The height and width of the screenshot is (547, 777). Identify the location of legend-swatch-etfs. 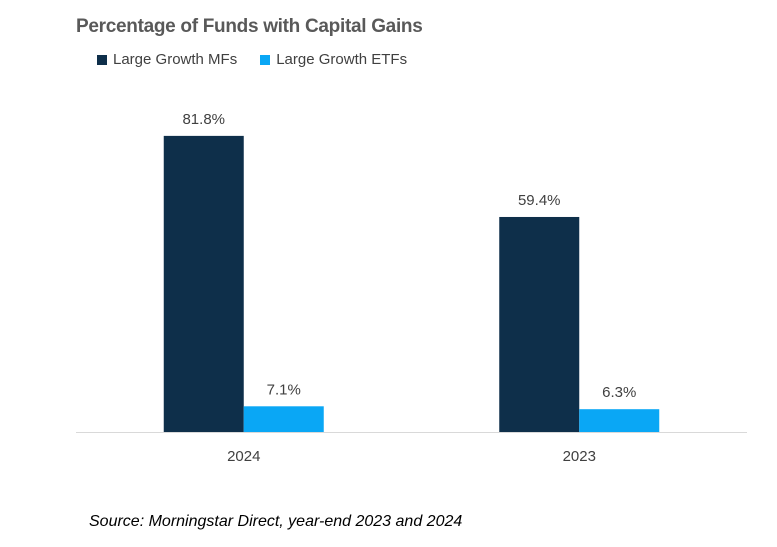
(265, 59).